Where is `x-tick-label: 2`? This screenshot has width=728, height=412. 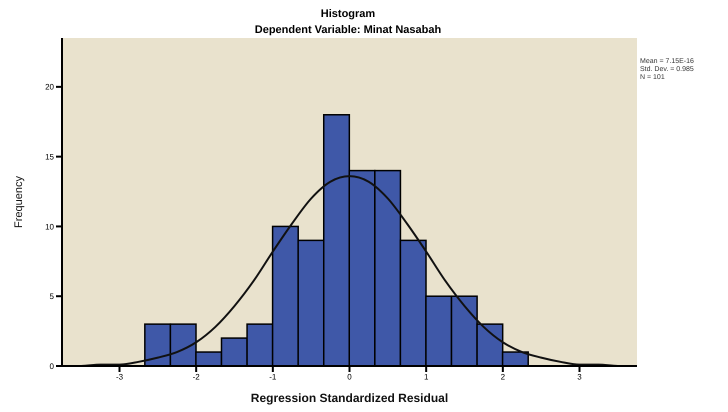
x-tick-label: 2 is located at coordinates (503, 377).